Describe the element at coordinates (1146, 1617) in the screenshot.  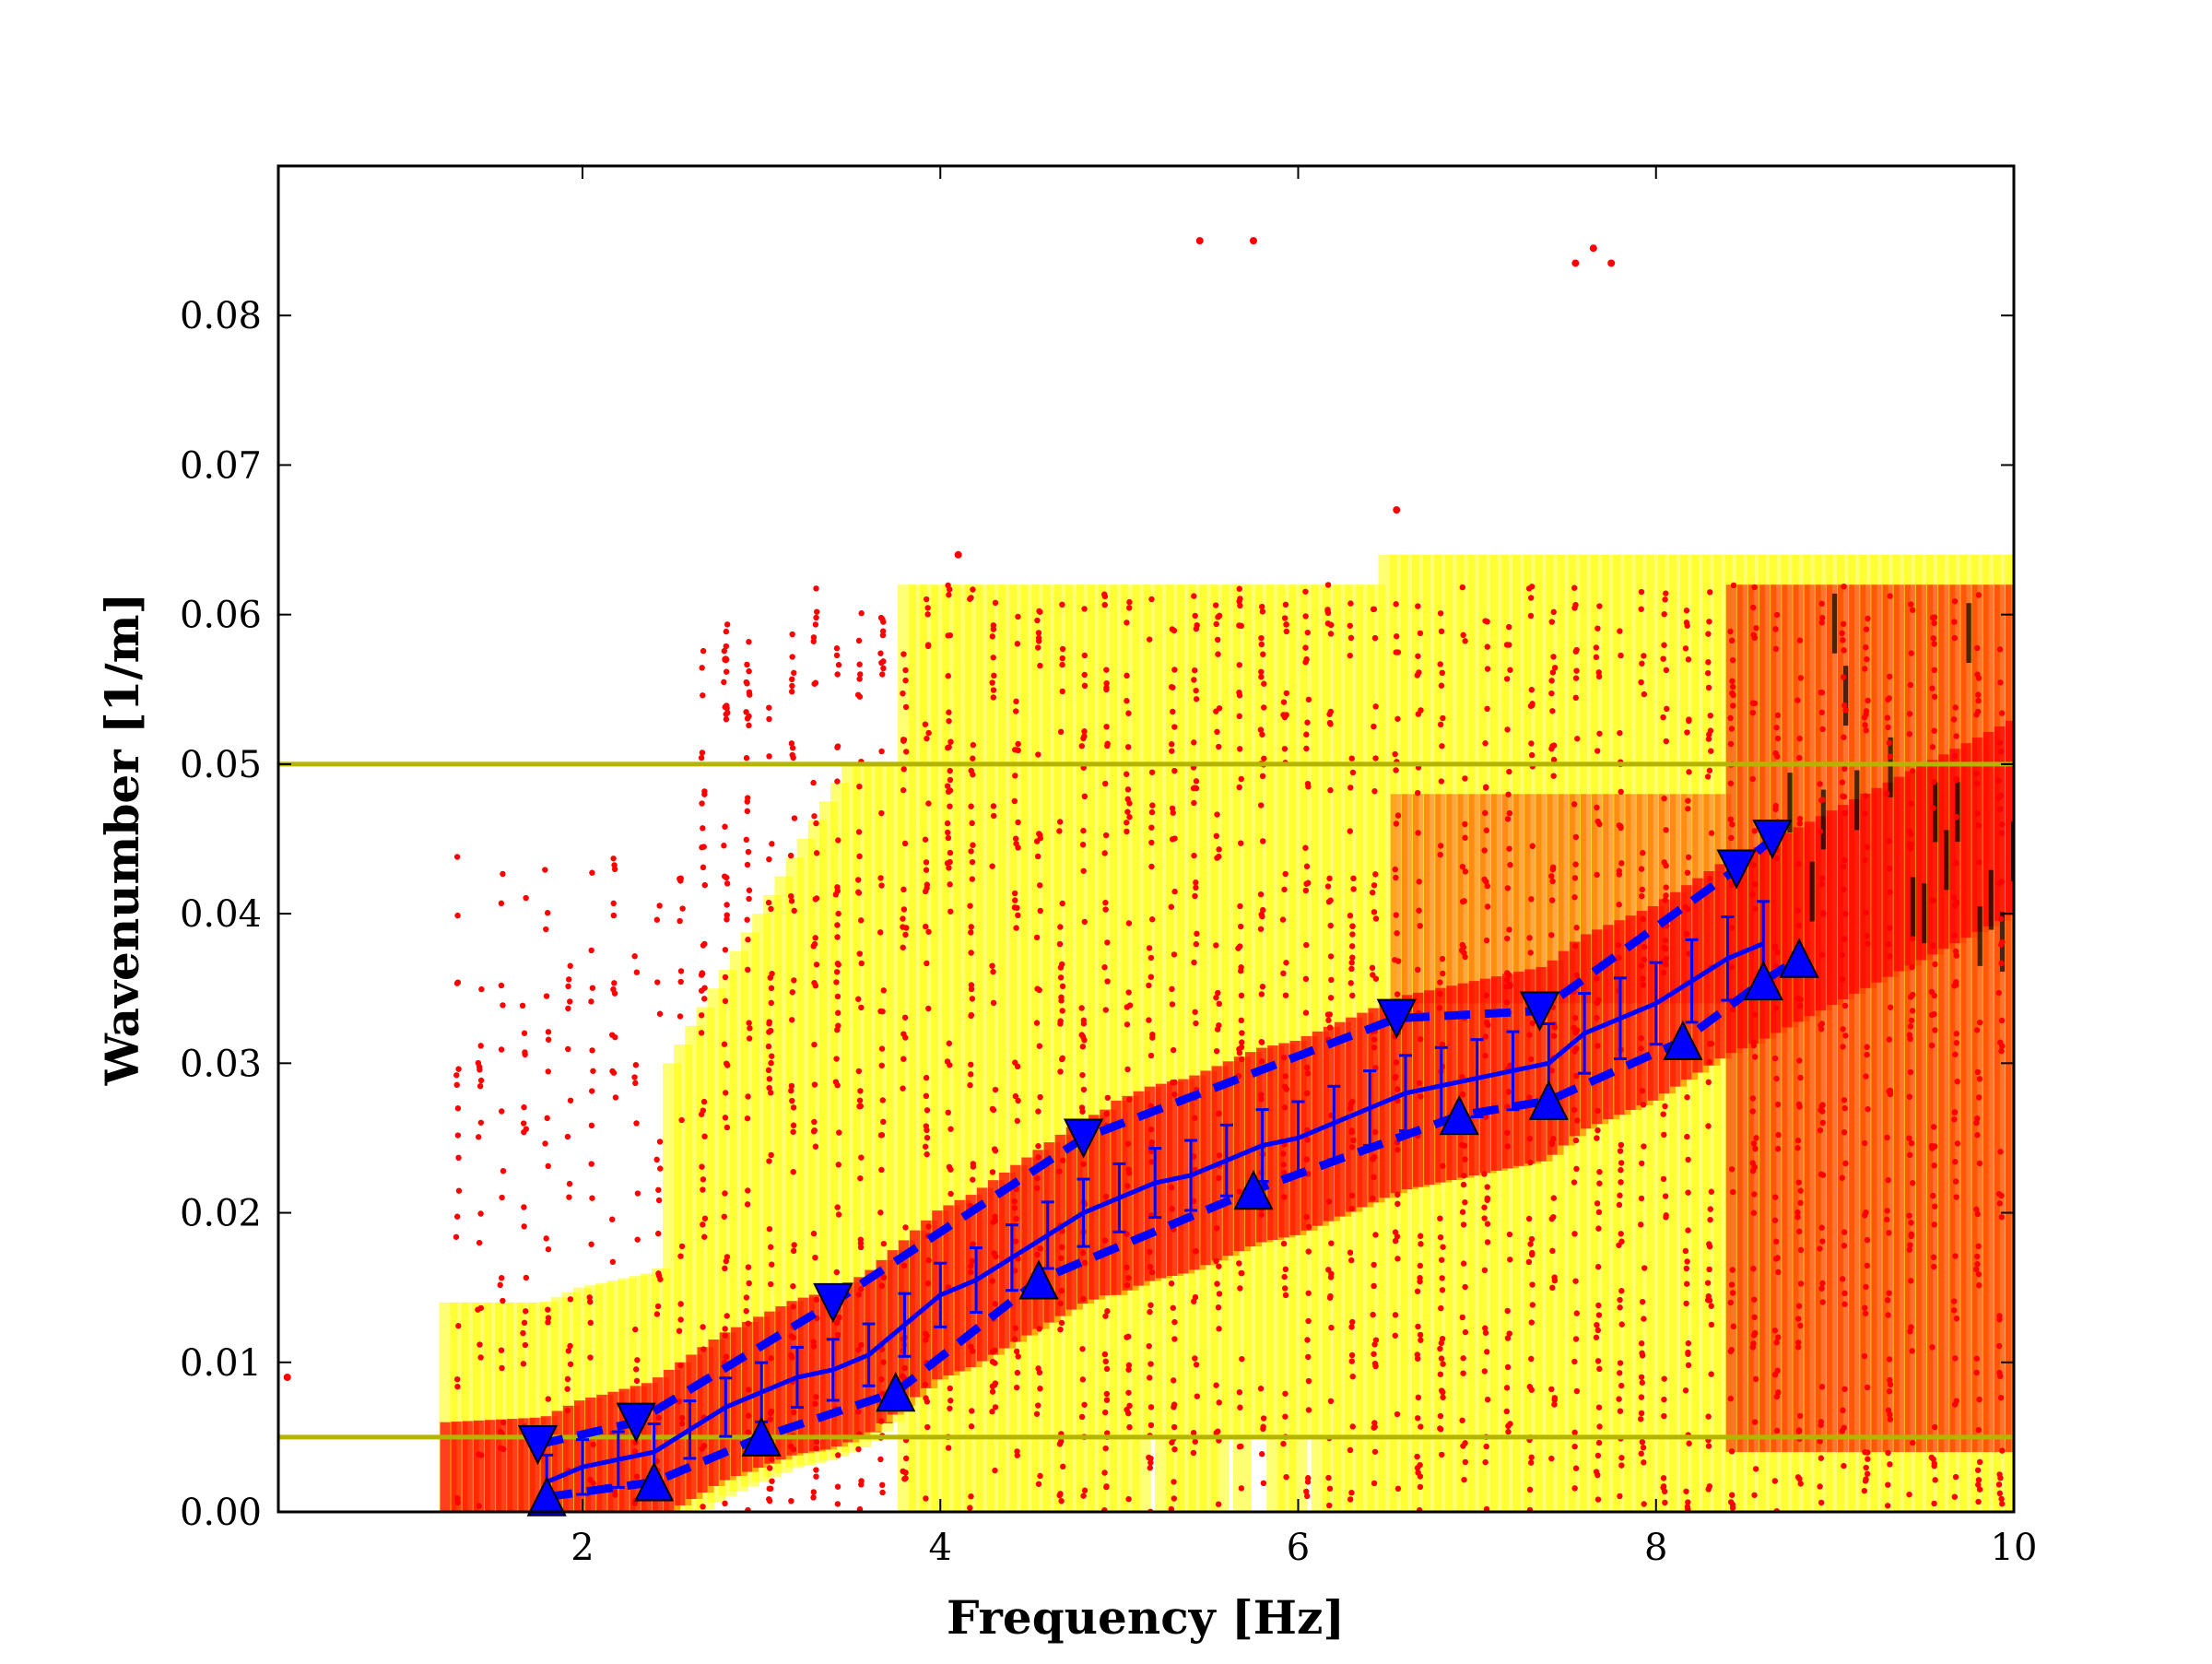
I see `x-axis-label: Frequency [Hz]` at that location.